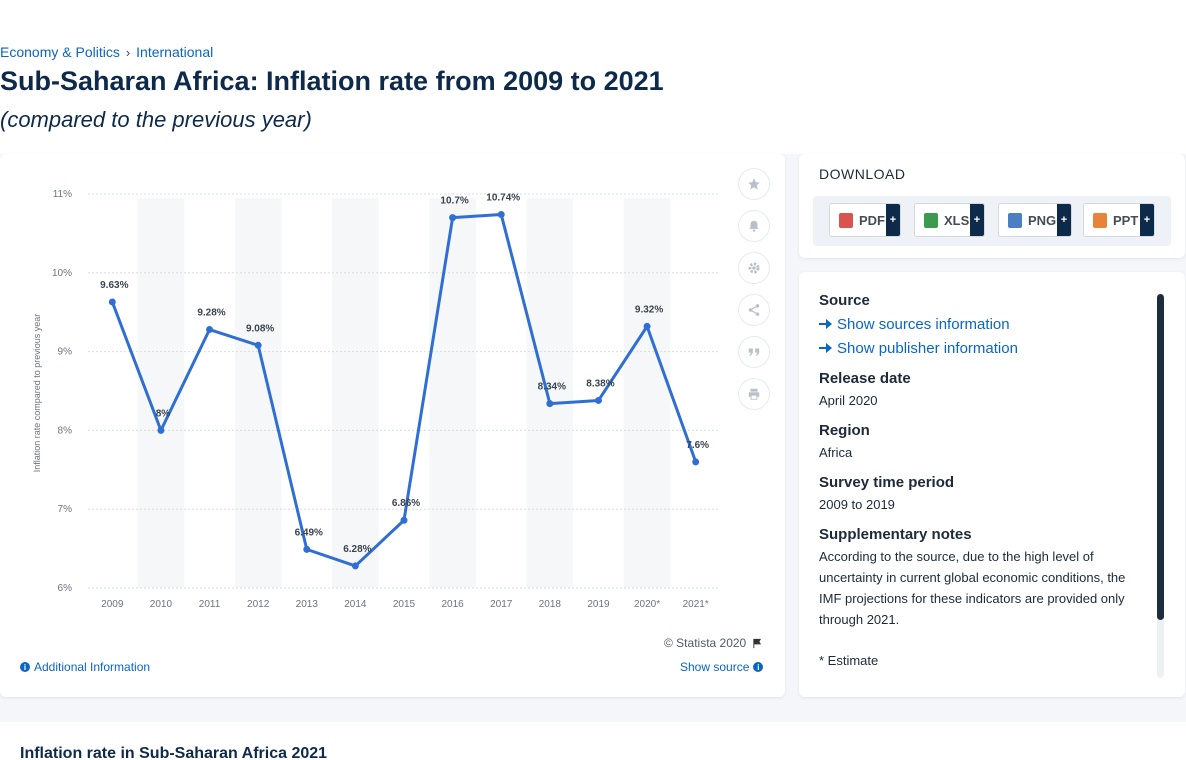  I want to click on download-pdf-label: PDF, so click(872, 220).